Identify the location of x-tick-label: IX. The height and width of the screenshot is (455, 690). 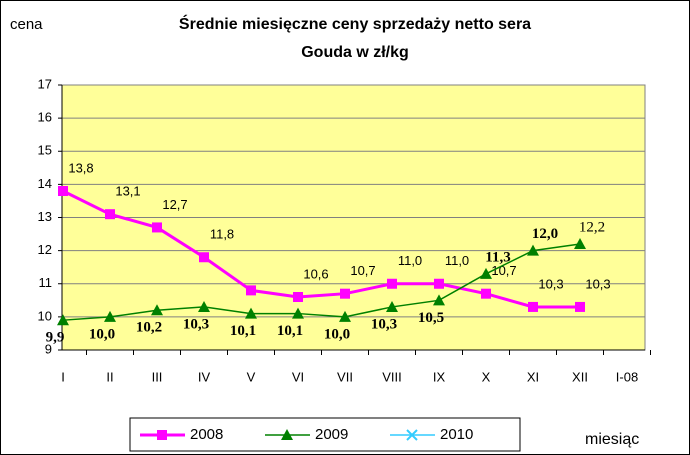
(439, 376).